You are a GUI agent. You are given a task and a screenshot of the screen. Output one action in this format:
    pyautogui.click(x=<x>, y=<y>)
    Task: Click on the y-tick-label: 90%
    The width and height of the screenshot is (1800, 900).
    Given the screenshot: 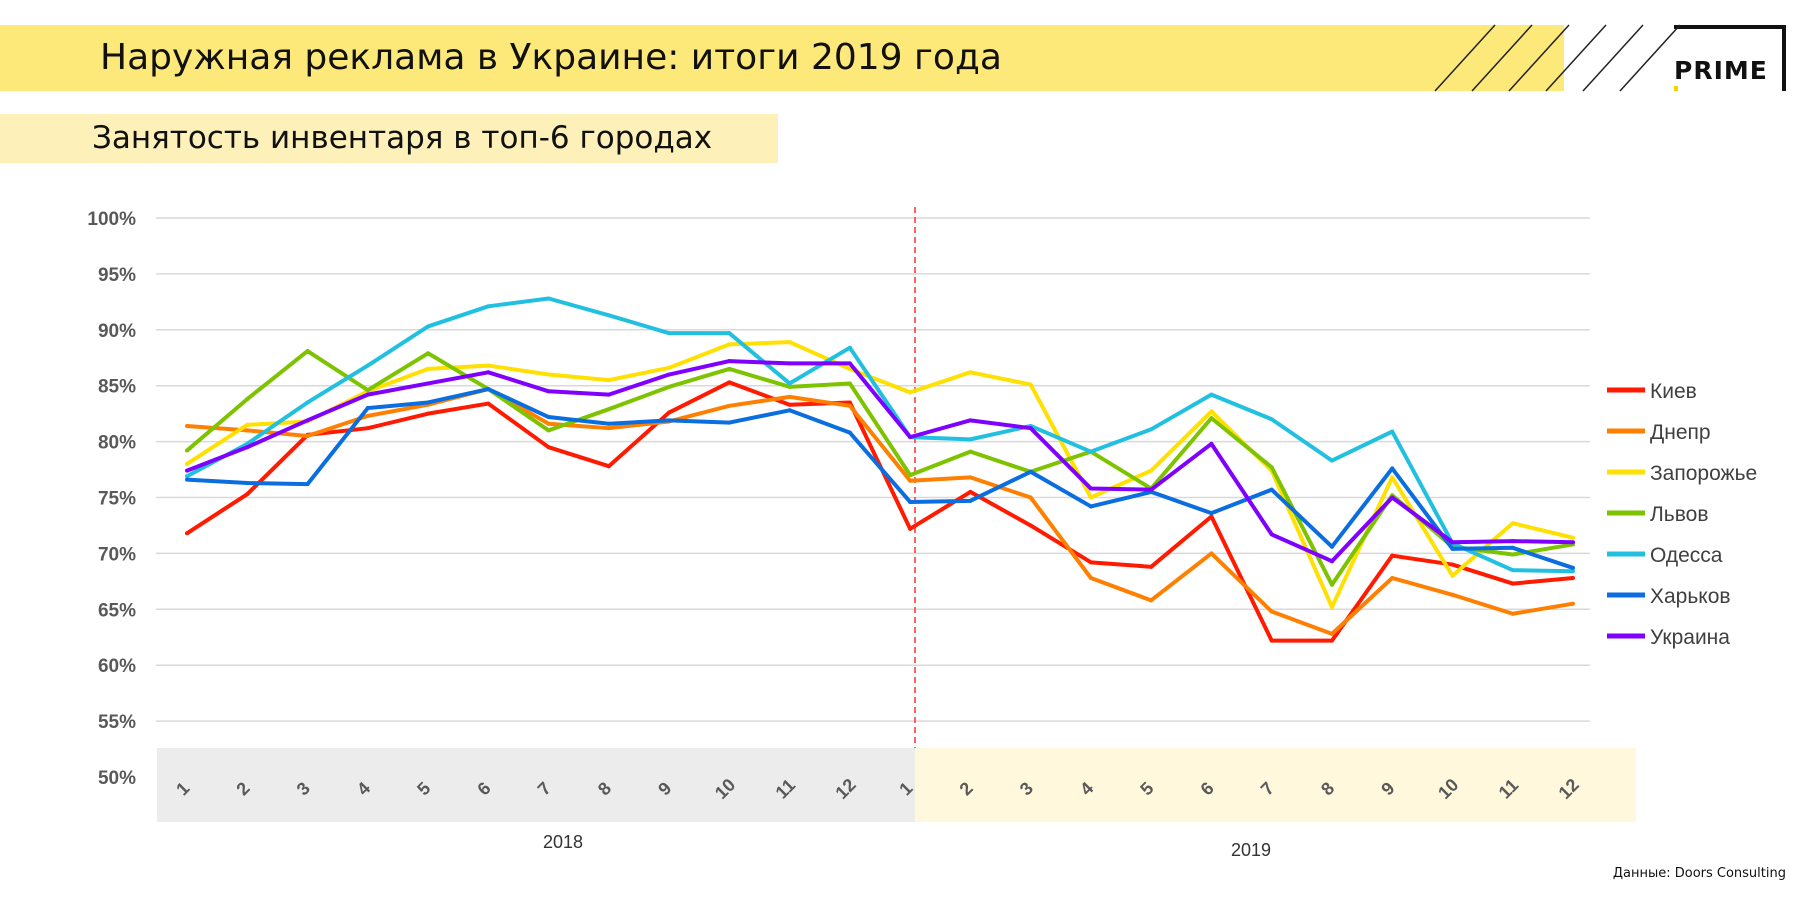 What is the action you would take?
    pyautogui.click(x=117, y=331)
    